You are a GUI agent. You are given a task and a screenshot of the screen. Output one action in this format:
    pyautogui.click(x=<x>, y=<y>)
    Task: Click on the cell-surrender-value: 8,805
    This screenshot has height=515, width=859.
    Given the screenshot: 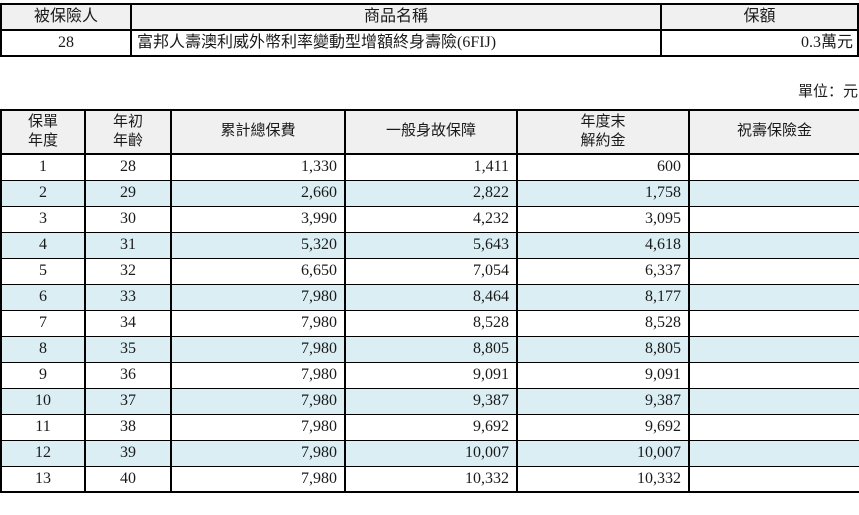 What is the action you would take?
    pyautogui.click(x=603, y=349)
    